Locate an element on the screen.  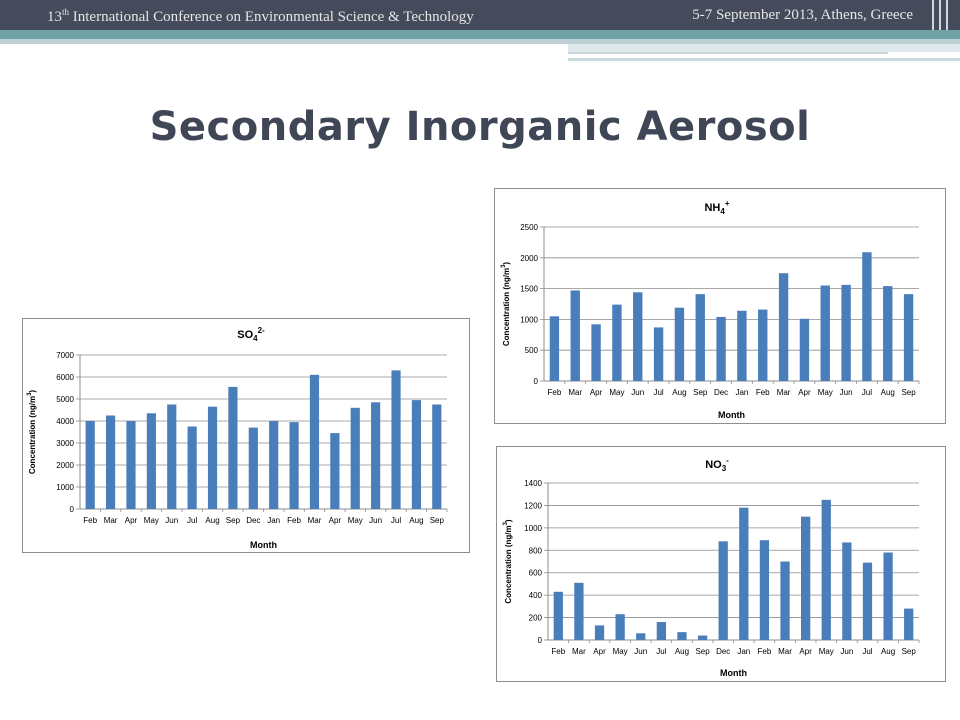
y-tick-label: 400 is located at coordinates (536, 595).